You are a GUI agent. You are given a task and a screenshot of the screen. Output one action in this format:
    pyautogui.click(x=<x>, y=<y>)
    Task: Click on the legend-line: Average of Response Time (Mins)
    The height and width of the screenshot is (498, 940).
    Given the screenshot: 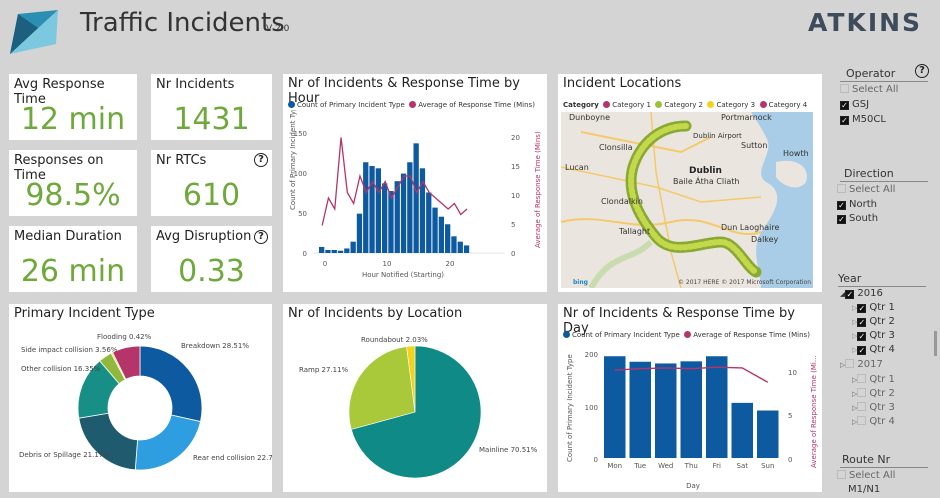 What is the action you would take?
    pyautogui.click(x=751, y=335)
    